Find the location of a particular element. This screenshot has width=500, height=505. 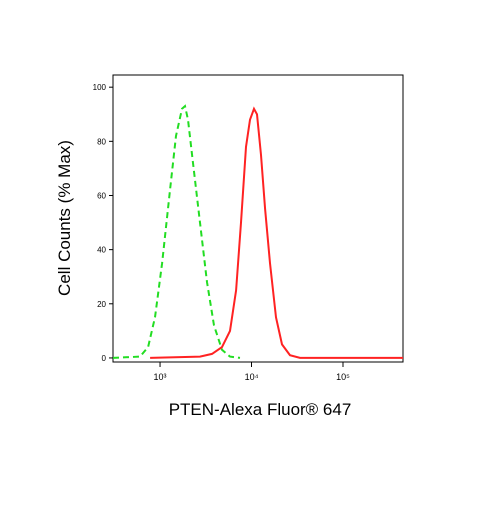

x-tick-label: 10⁴ is located at coordinates (252, 377).